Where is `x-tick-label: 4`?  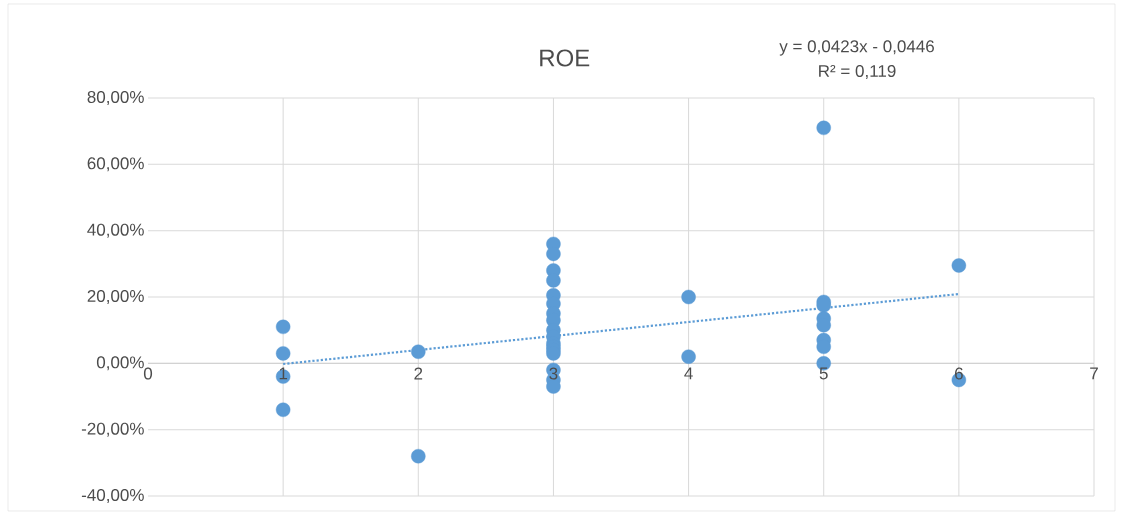
x-tick-label: 4 is located at coordinates (688, 373).